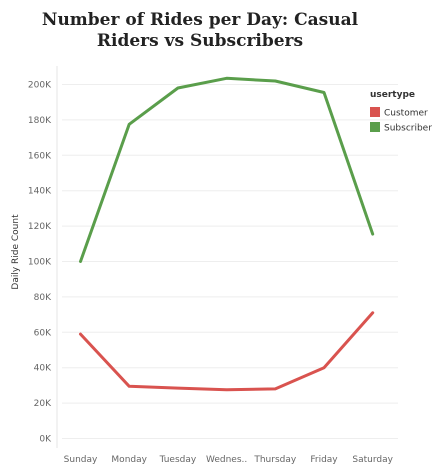  Describe the element at coordinates (43, 298) in the screenshot. I see `y-tick-label: 80K` at that location.